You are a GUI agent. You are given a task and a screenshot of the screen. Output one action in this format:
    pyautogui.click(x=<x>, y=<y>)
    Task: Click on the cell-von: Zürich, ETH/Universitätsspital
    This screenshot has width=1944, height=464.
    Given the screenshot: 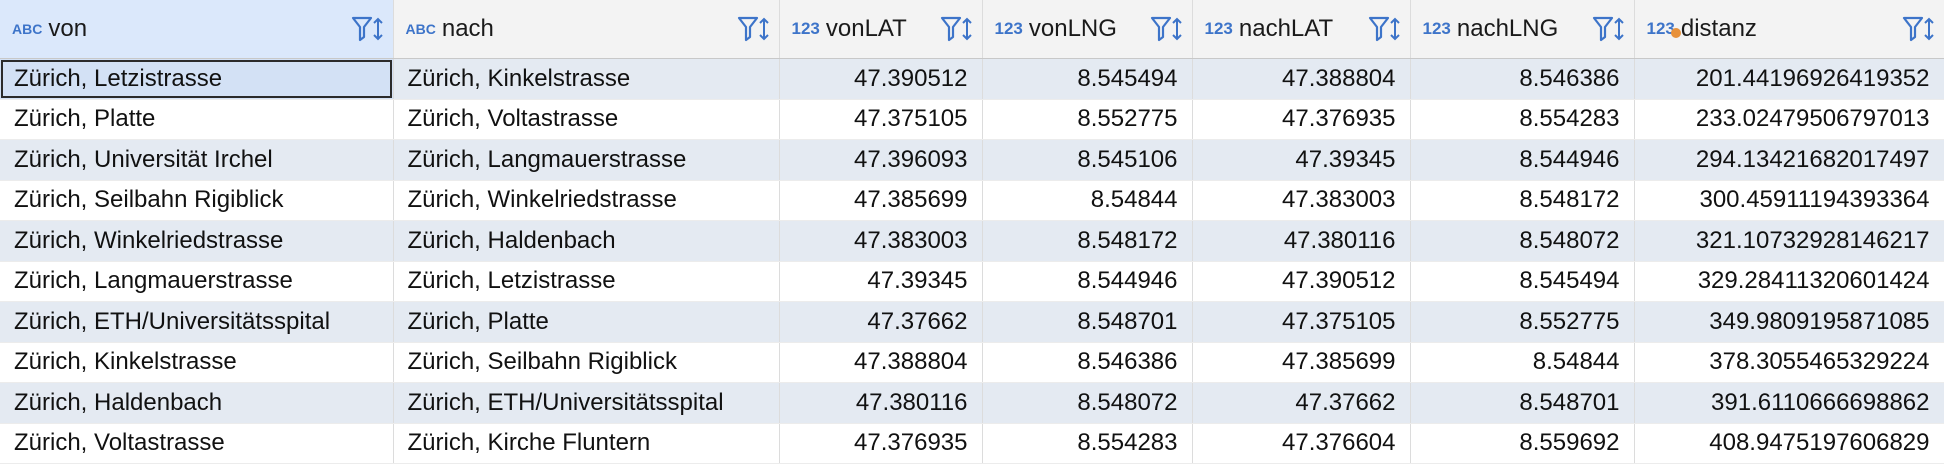 What is the action you would take?
    pyautogui.click(x=197, y=322)
    